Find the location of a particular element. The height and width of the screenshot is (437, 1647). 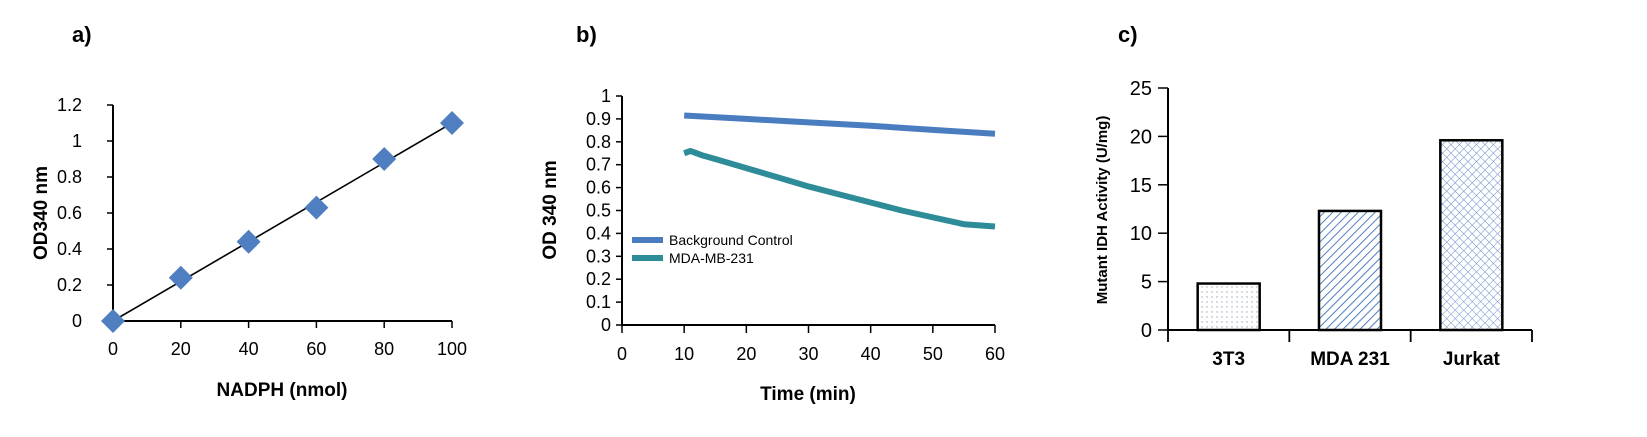

chart-b-y-tick-label: 0.1 is located at coordinates (598, 302).